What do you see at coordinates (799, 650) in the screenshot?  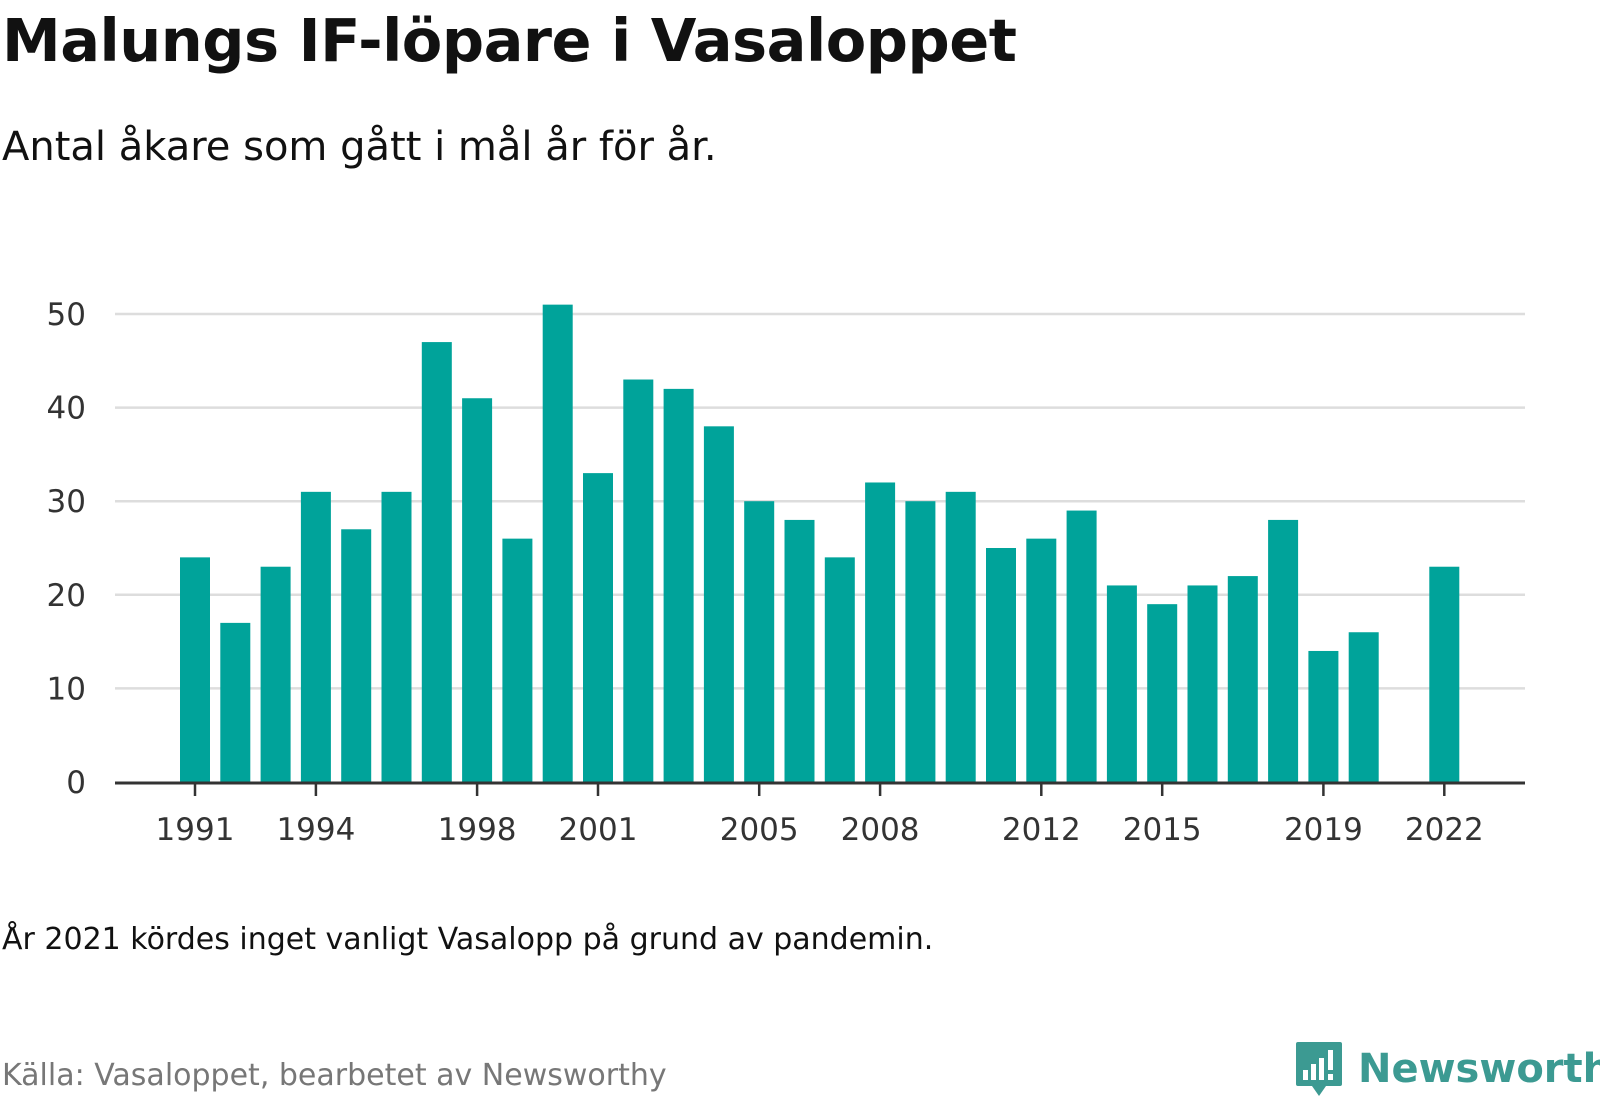 I see `bar-2006` at bounding box center [799, 650].